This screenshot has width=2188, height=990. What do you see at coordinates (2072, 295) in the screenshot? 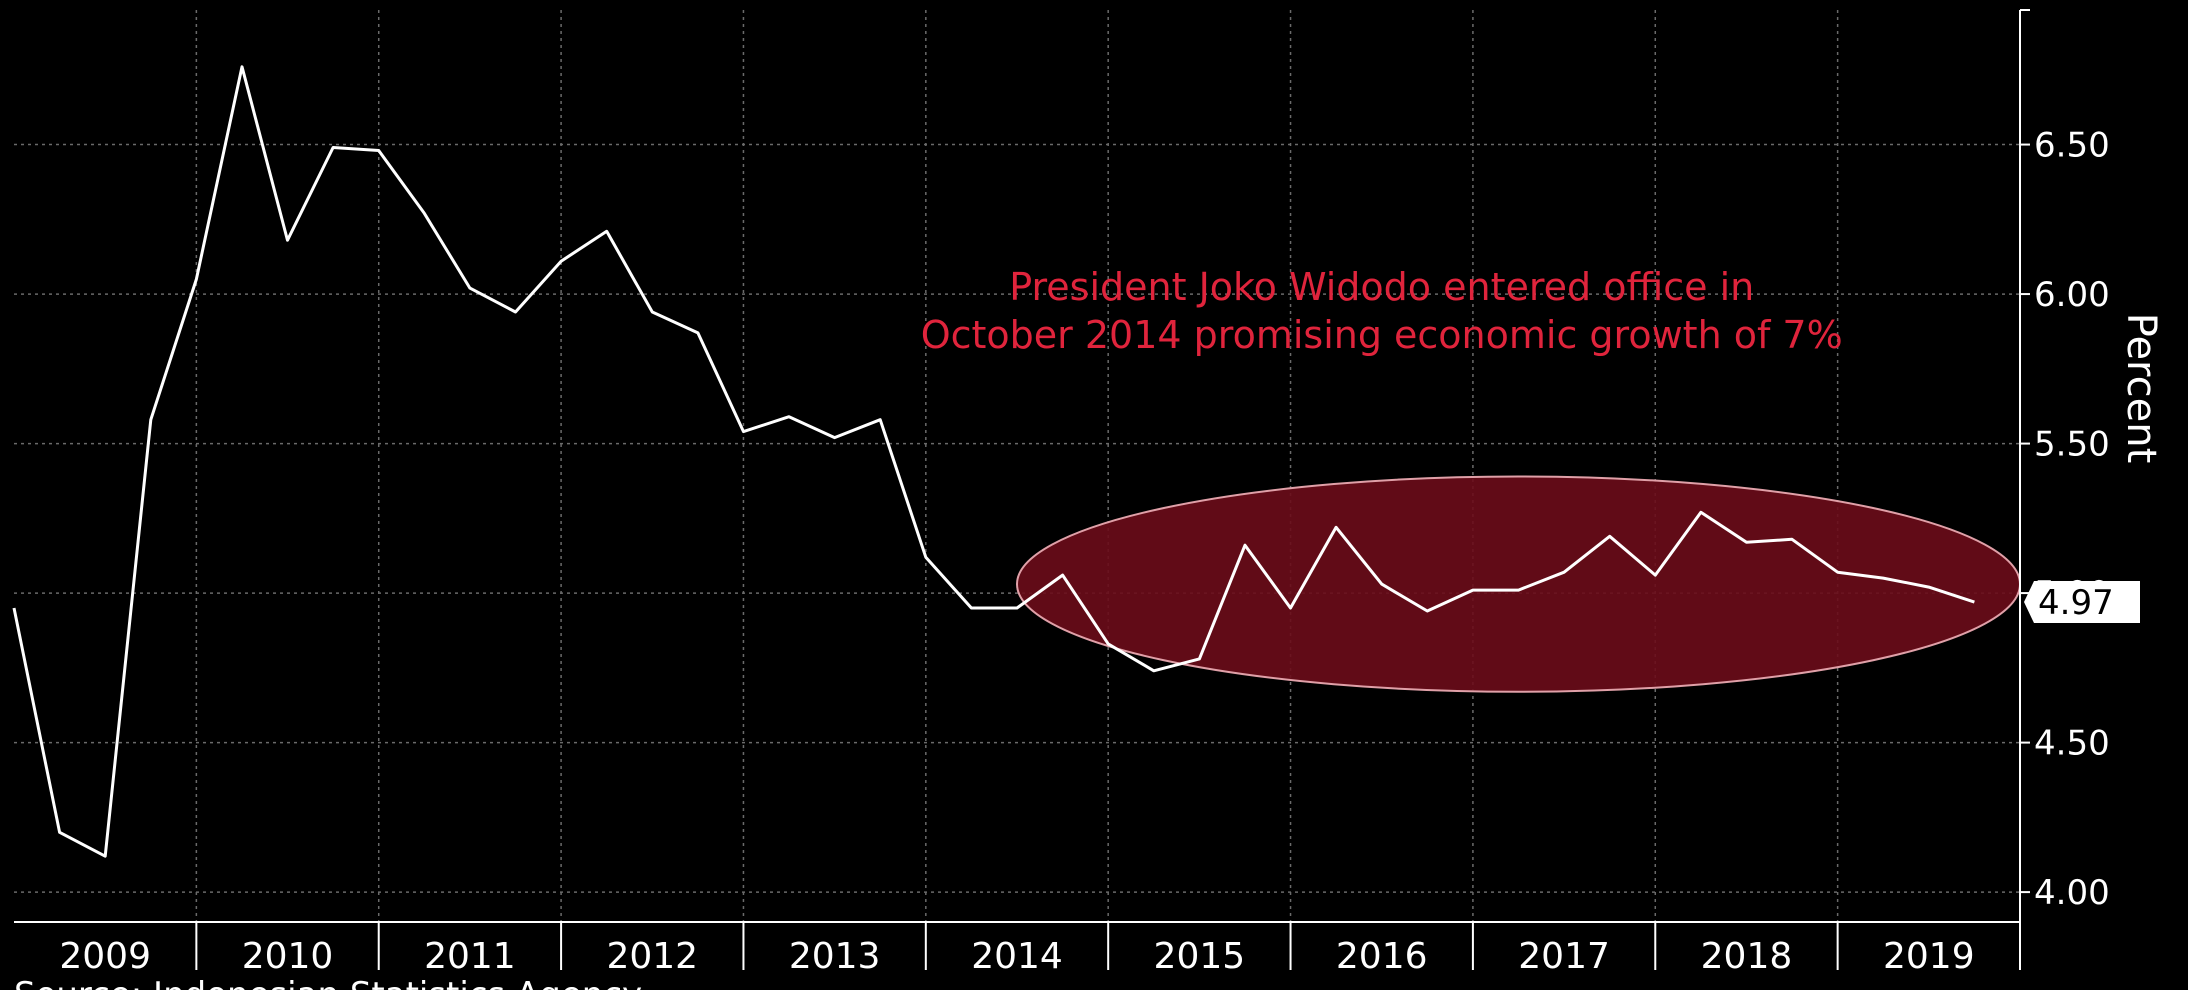
I see `y-tick-label: 6.00` at bounding box center [2072, 295].